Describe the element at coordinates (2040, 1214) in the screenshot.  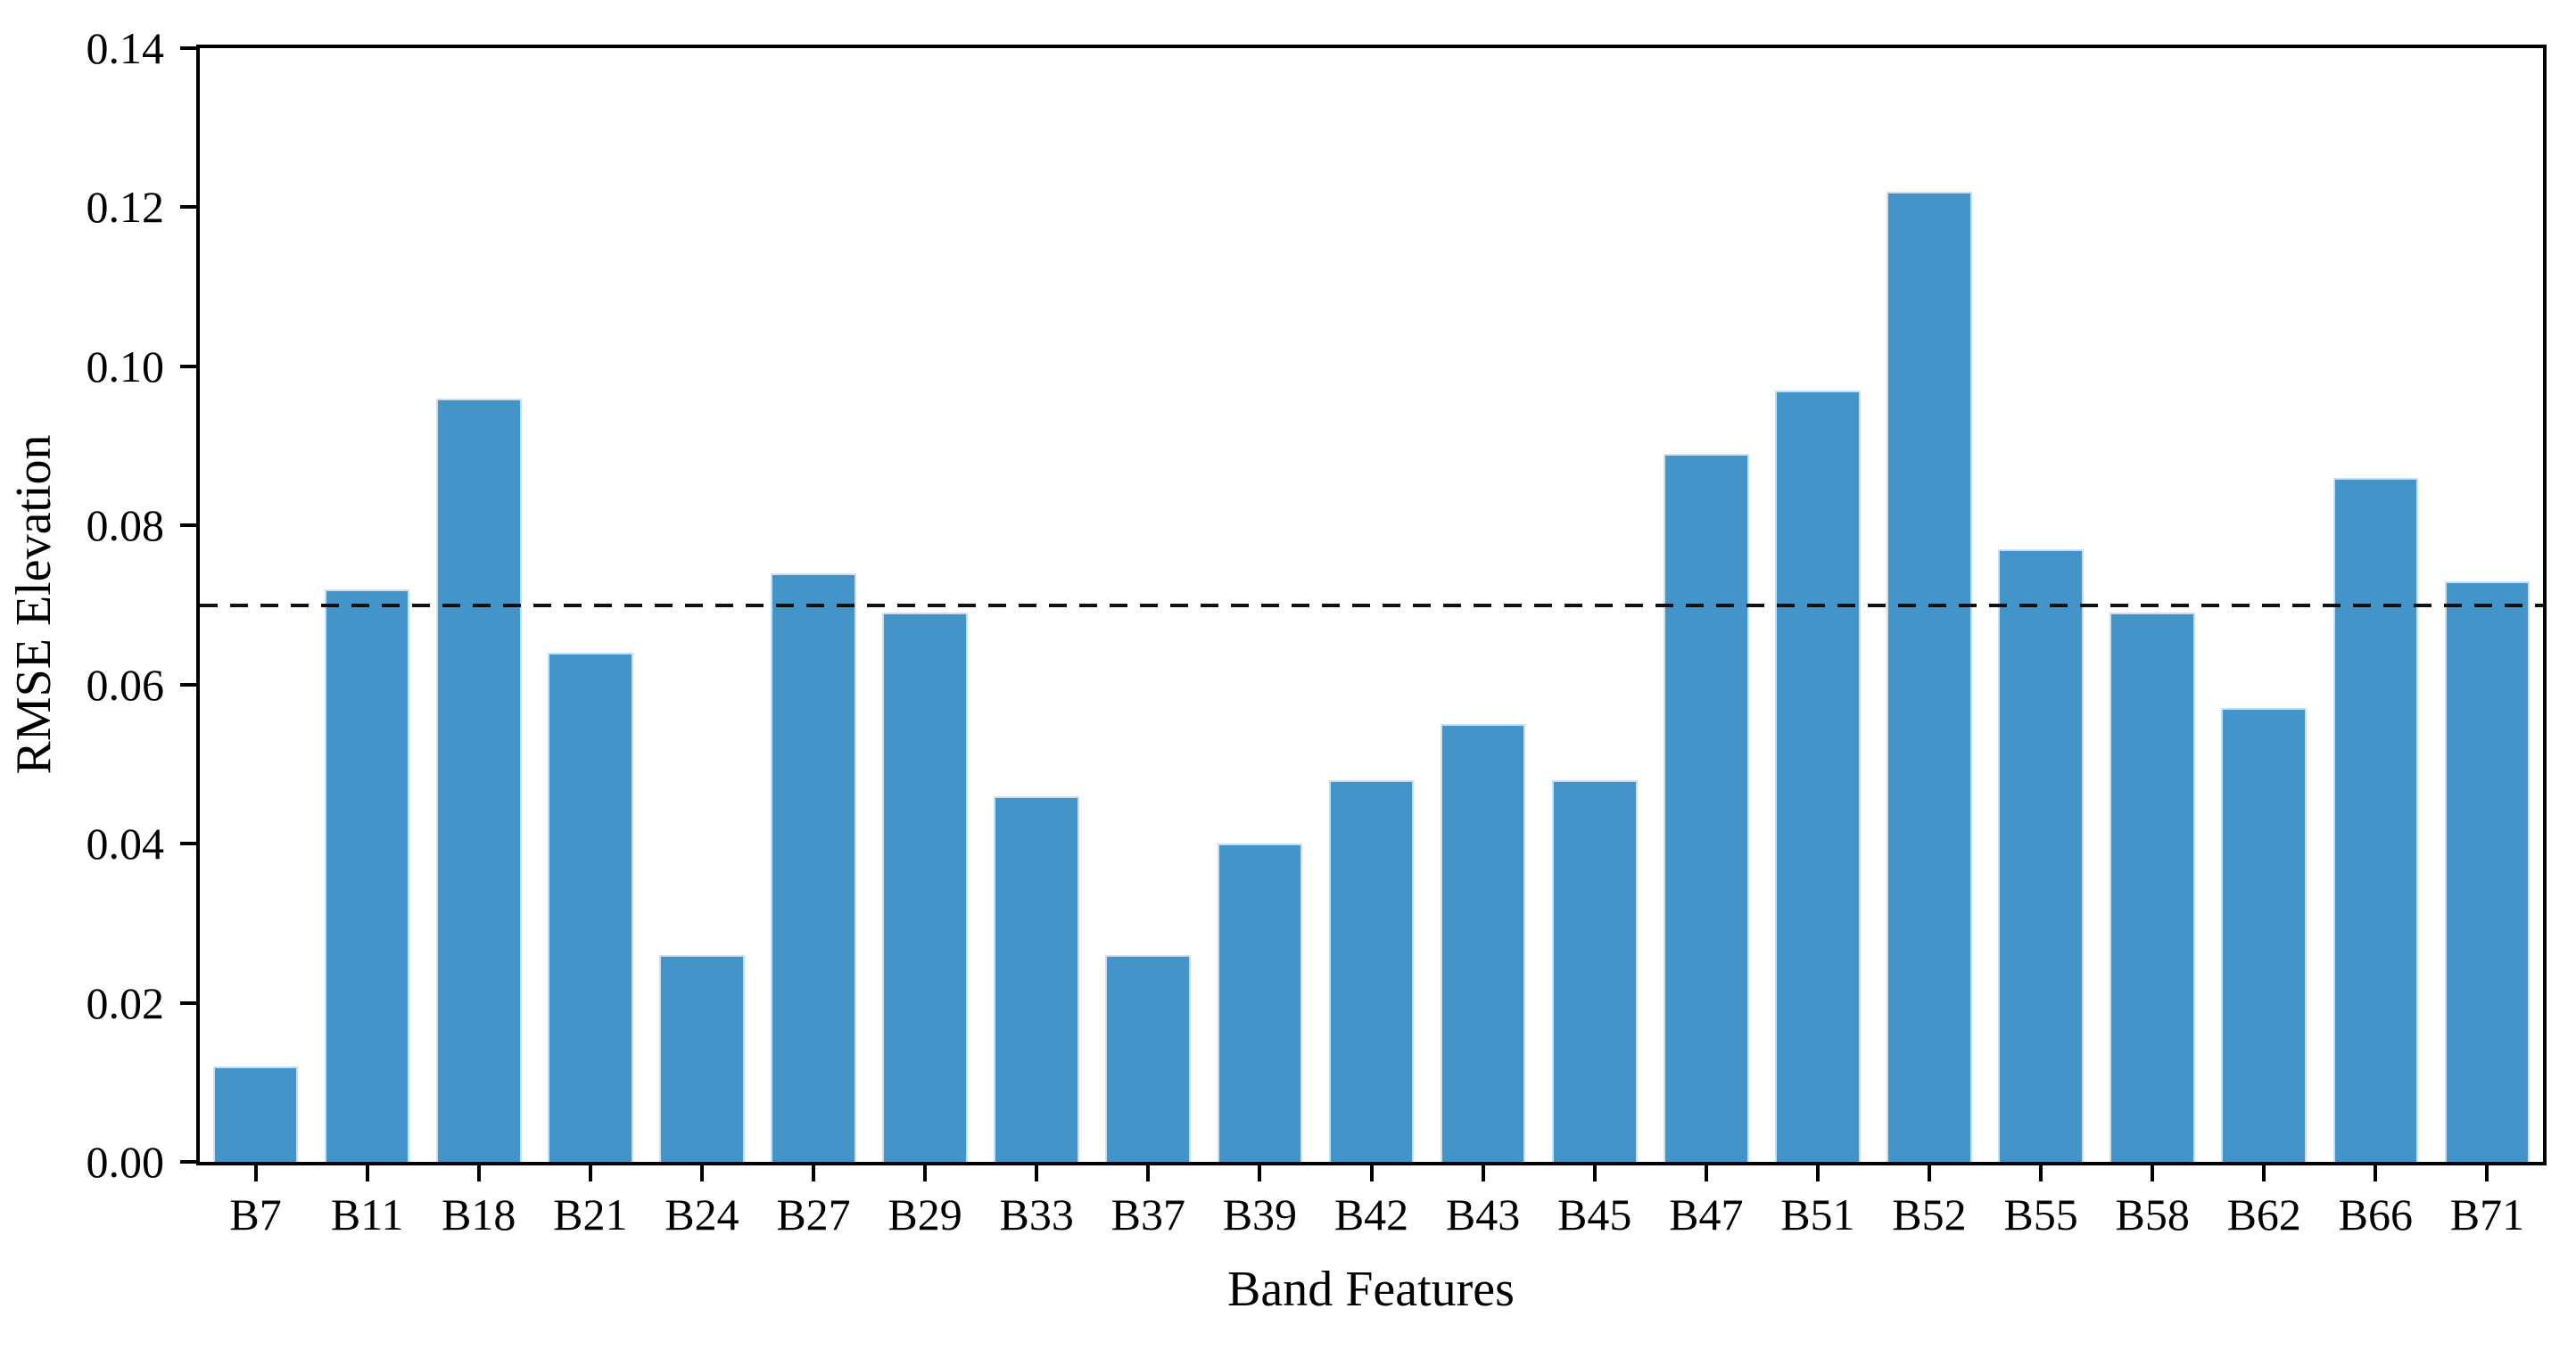
I see `x-tick-label-B55: B55` at that location.